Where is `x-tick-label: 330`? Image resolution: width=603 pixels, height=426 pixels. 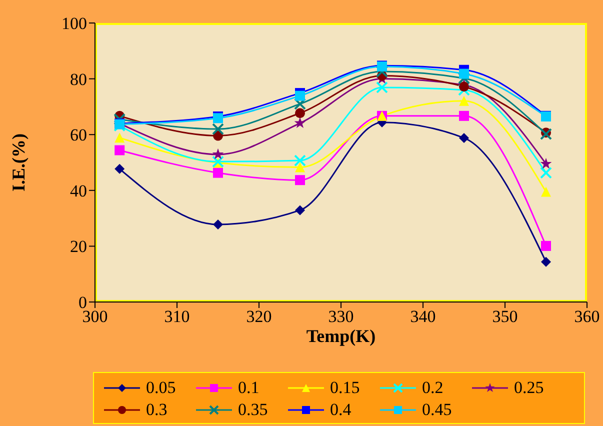 x-tick-label: 330 is located at coordinates (341, 316).